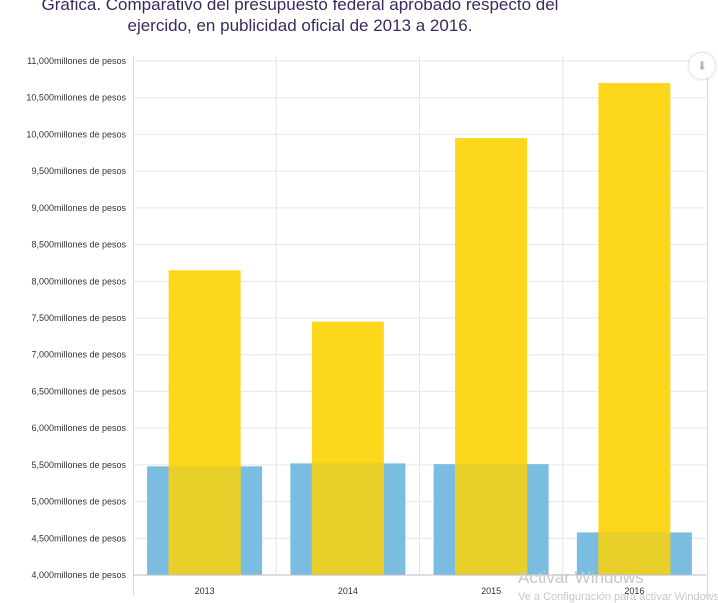 Image resolution: width=718 pixels, height=603 pixels. I want to click on download-button: ⬇, so click(702, 66).